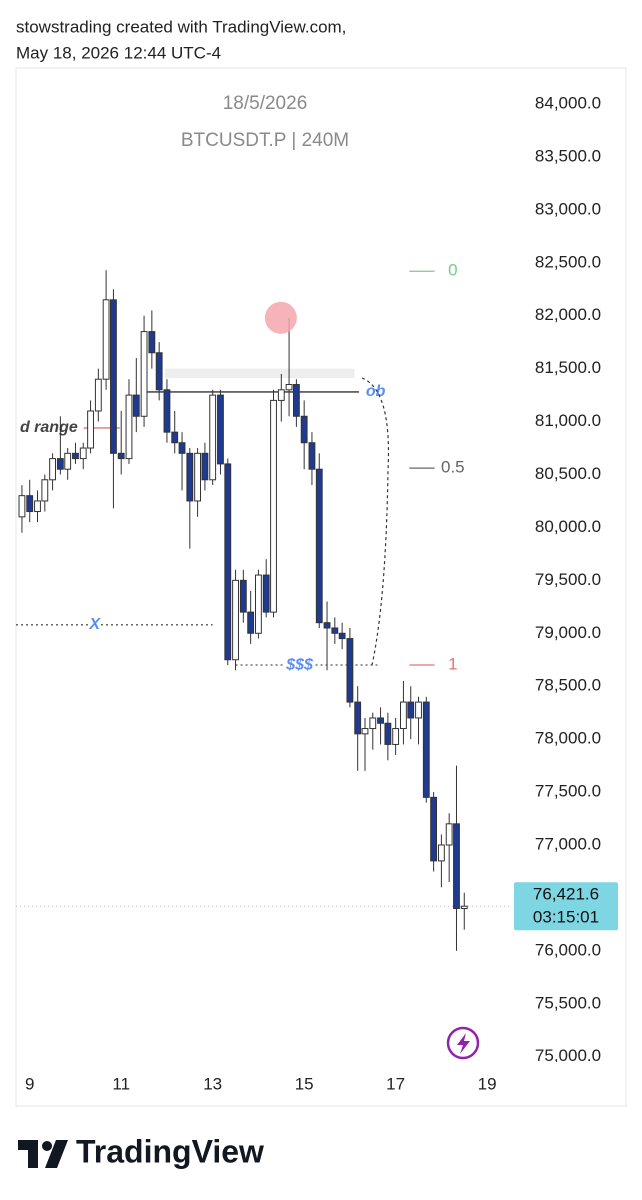 The height and width of the screenshot is (1200, 642). What do you see at coordinates (568, 473) in the screenshot?
I see `y-tick-label: 80,500.0` at bounding box center [568, 473].